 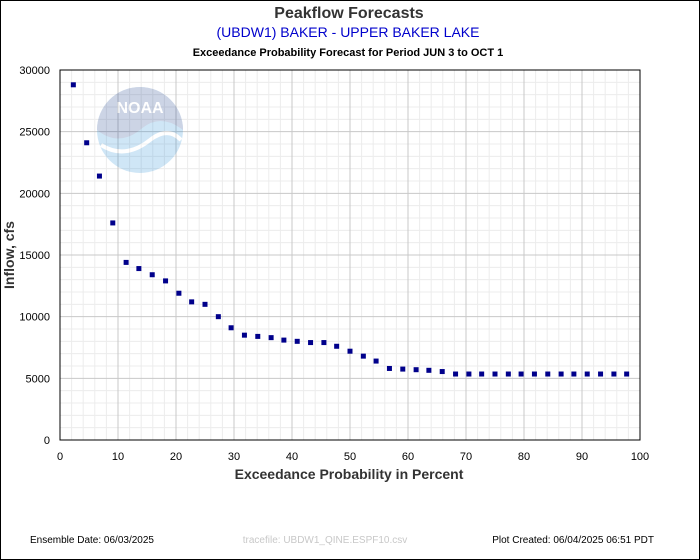 What do you see at coordinates (292, 457) in the screenshot?
I see `x-tick-label: 40` at bounding box center [292, 457].